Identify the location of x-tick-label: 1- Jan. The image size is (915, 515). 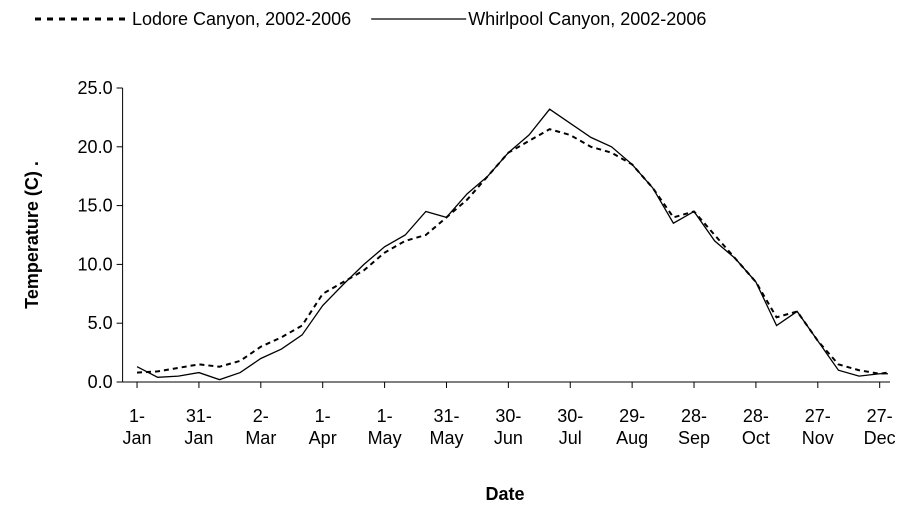
(137, 427).